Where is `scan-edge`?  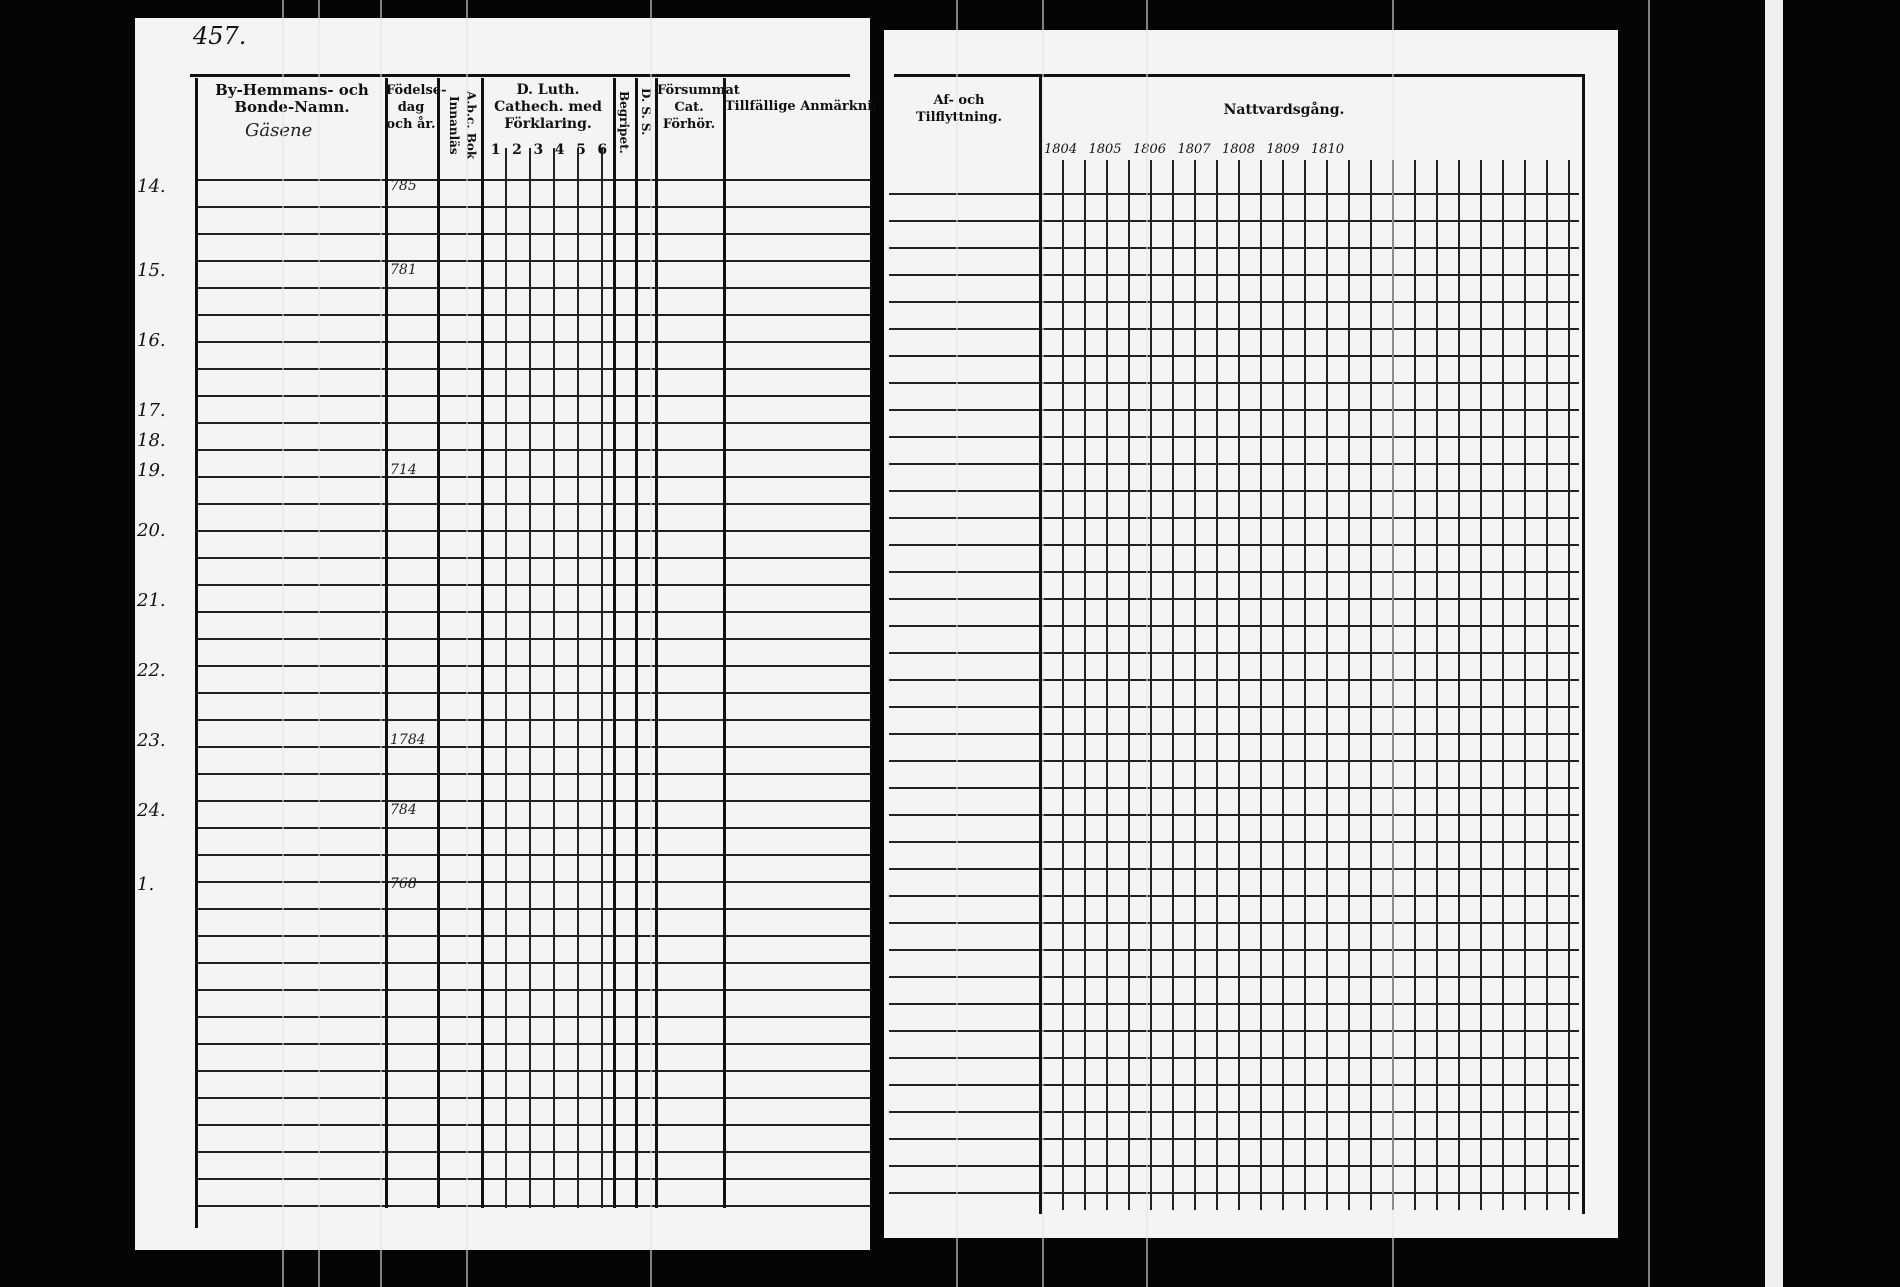
scan-edge is located at coordinates (1774, 643).